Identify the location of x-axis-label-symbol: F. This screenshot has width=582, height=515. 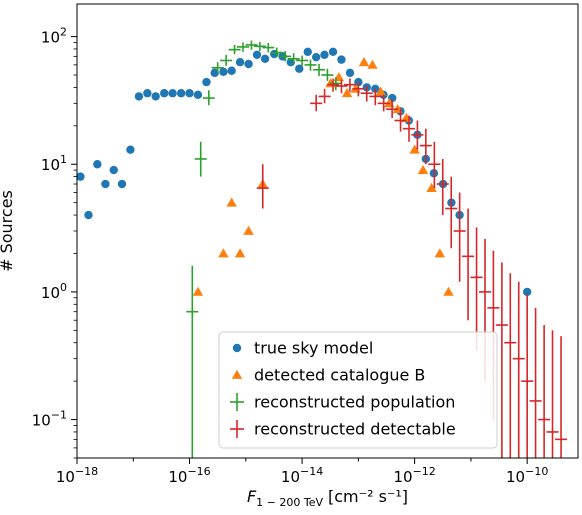
(252, 496).